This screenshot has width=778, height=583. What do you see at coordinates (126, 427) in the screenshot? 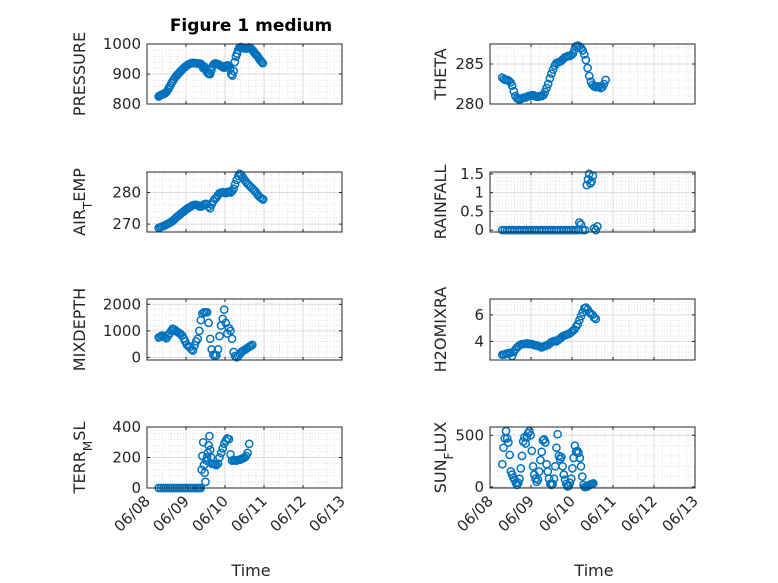
I see `y-tick-label: 400` at bounding box center [126, 427].